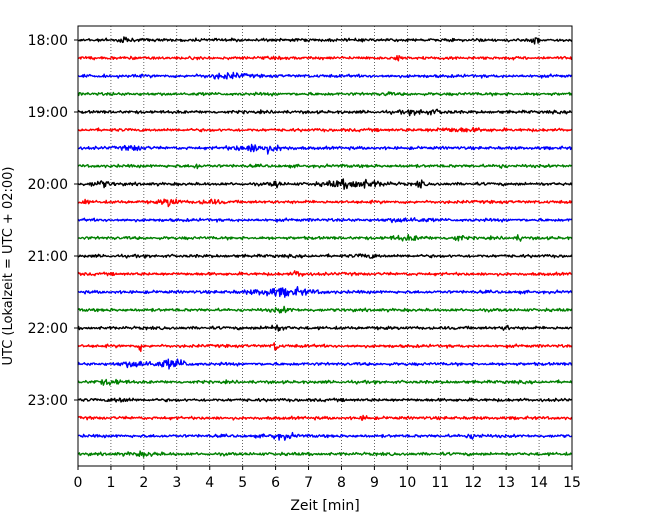  I want to click on trace-1930, so click(325, 149).